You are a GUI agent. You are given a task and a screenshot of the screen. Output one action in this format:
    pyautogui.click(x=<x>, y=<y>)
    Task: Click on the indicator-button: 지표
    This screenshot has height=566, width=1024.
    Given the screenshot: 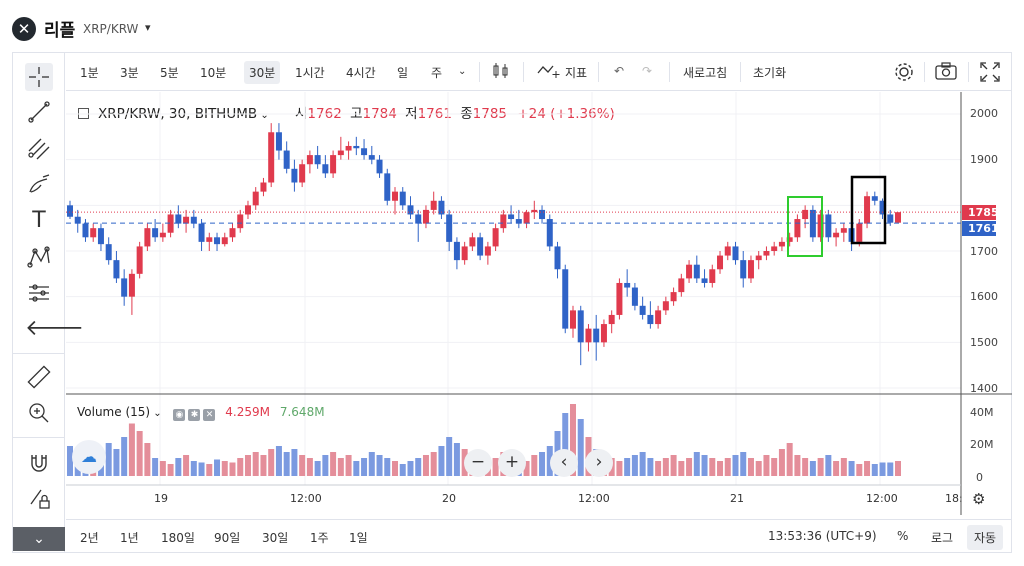 What is the action you would take?
    pyautogui.click(x=576, y=73)
    